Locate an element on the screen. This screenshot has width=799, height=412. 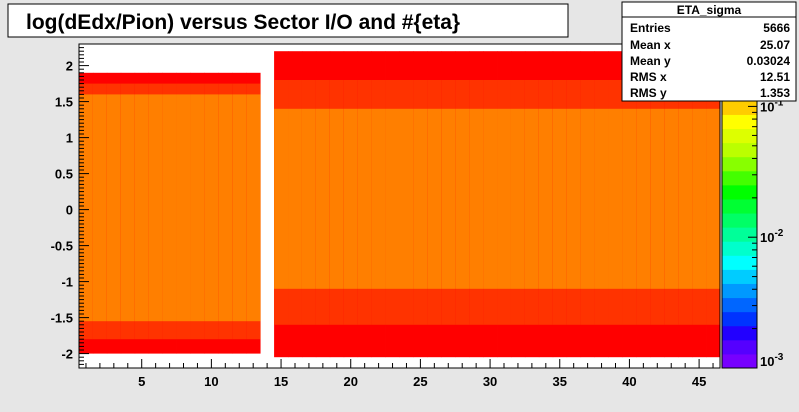
stats-value-mean-y: 0.03024 is located at coordinates (769, 61).